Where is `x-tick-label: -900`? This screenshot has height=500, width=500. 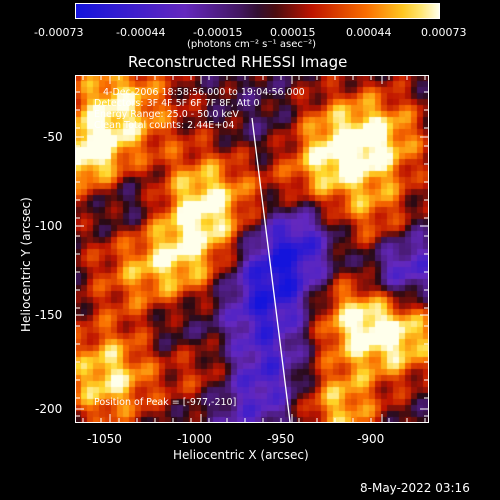 x-tick-label: -900 is located at coordinates (371, 439).